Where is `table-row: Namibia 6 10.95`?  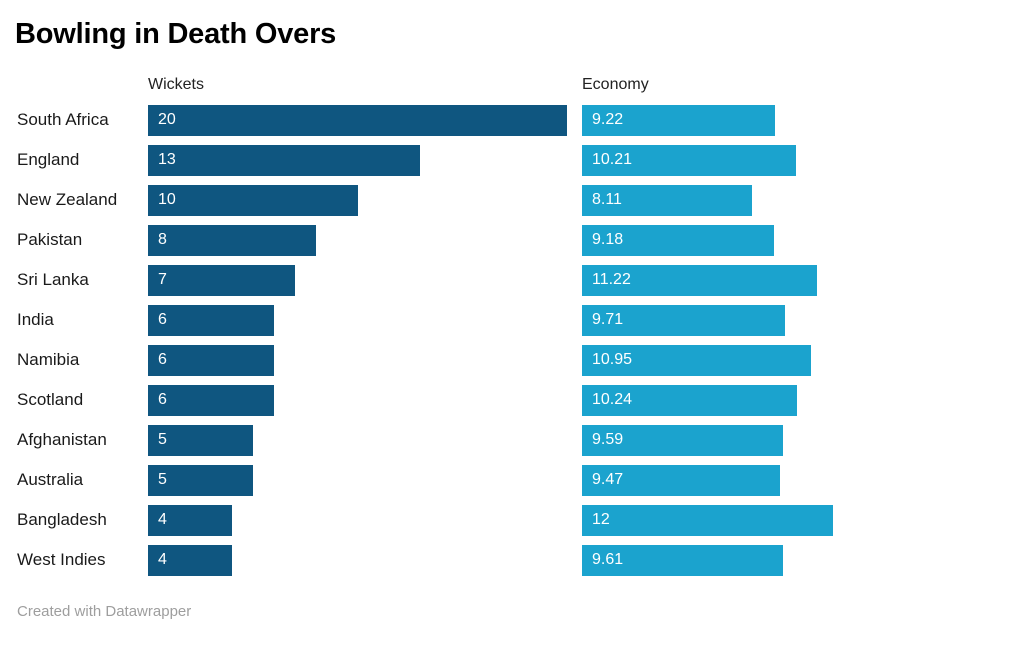
table-row: Namibia 6 10.95 is located at coordinates (512, 360).